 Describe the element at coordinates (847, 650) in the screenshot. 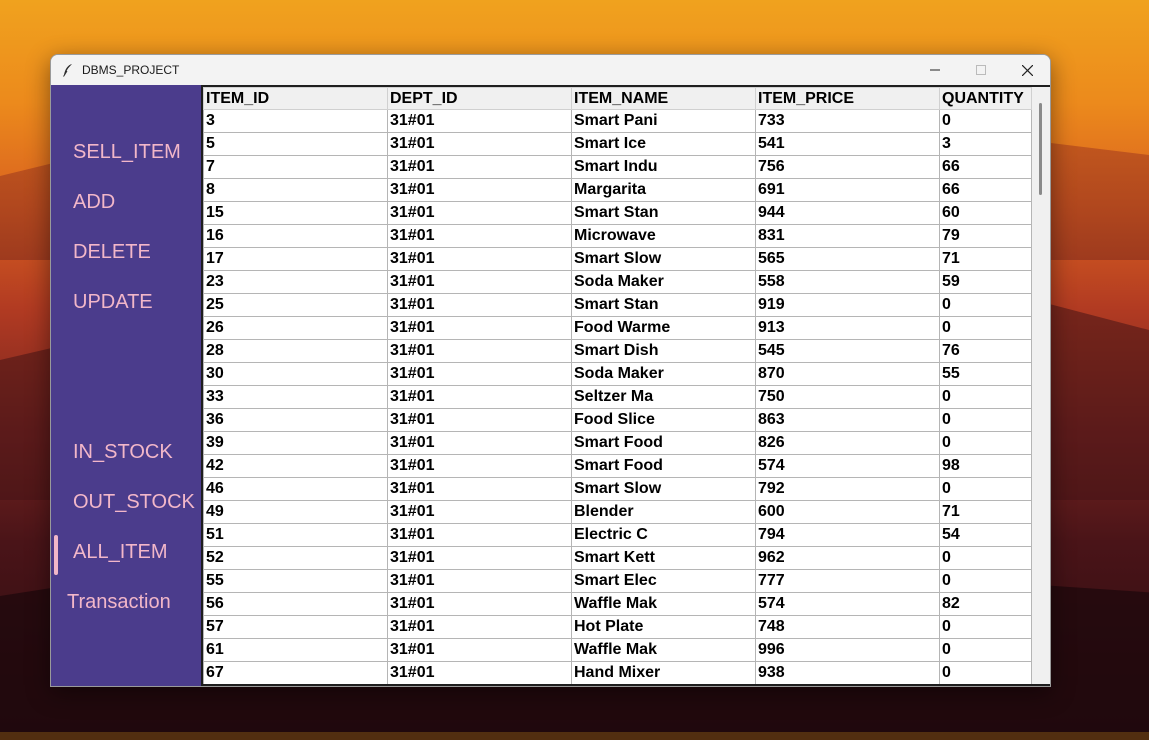

I see `cell-item-price: 996` at that location.